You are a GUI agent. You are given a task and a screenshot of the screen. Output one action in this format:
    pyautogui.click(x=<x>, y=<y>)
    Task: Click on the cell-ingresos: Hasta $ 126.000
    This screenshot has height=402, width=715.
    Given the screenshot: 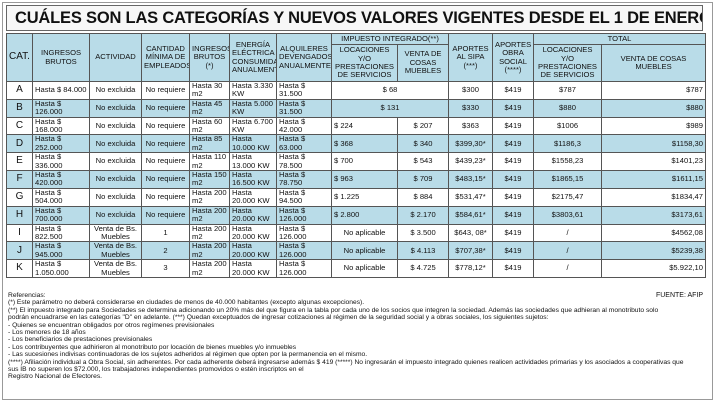 What is the action you would take?
    pyautogui.click(x=61, y=108)
    